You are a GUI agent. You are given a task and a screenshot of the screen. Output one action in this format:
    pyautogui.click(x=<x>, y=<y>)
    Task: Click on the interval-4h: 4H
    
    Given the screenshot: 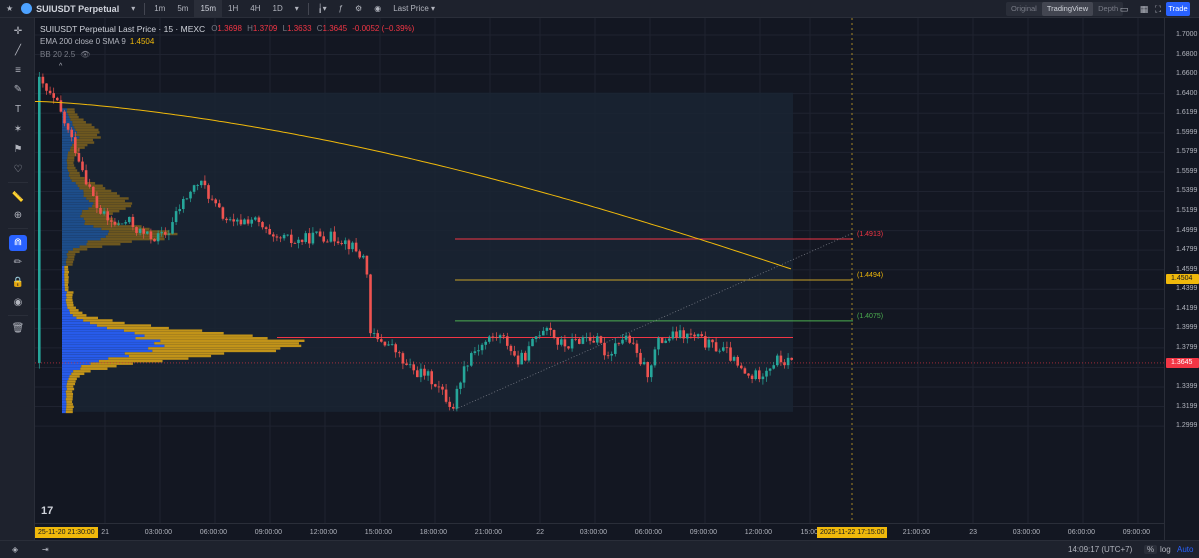 What is the action you would take?
    pyautogui.click(x=255, y=8)
    